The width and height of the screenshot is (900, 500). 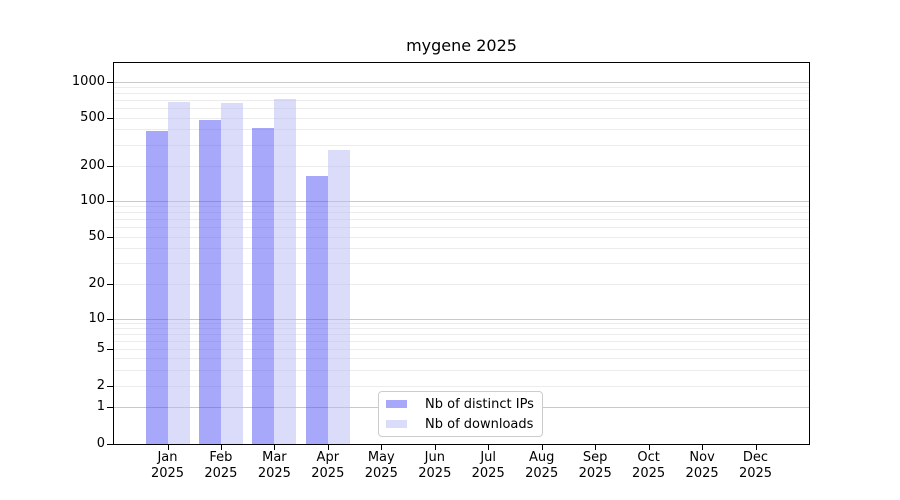 What do you see at coordinates (275, 447) in the screenshot?
I see `x-tick-mark-mar` at bounding box center [275, 447].